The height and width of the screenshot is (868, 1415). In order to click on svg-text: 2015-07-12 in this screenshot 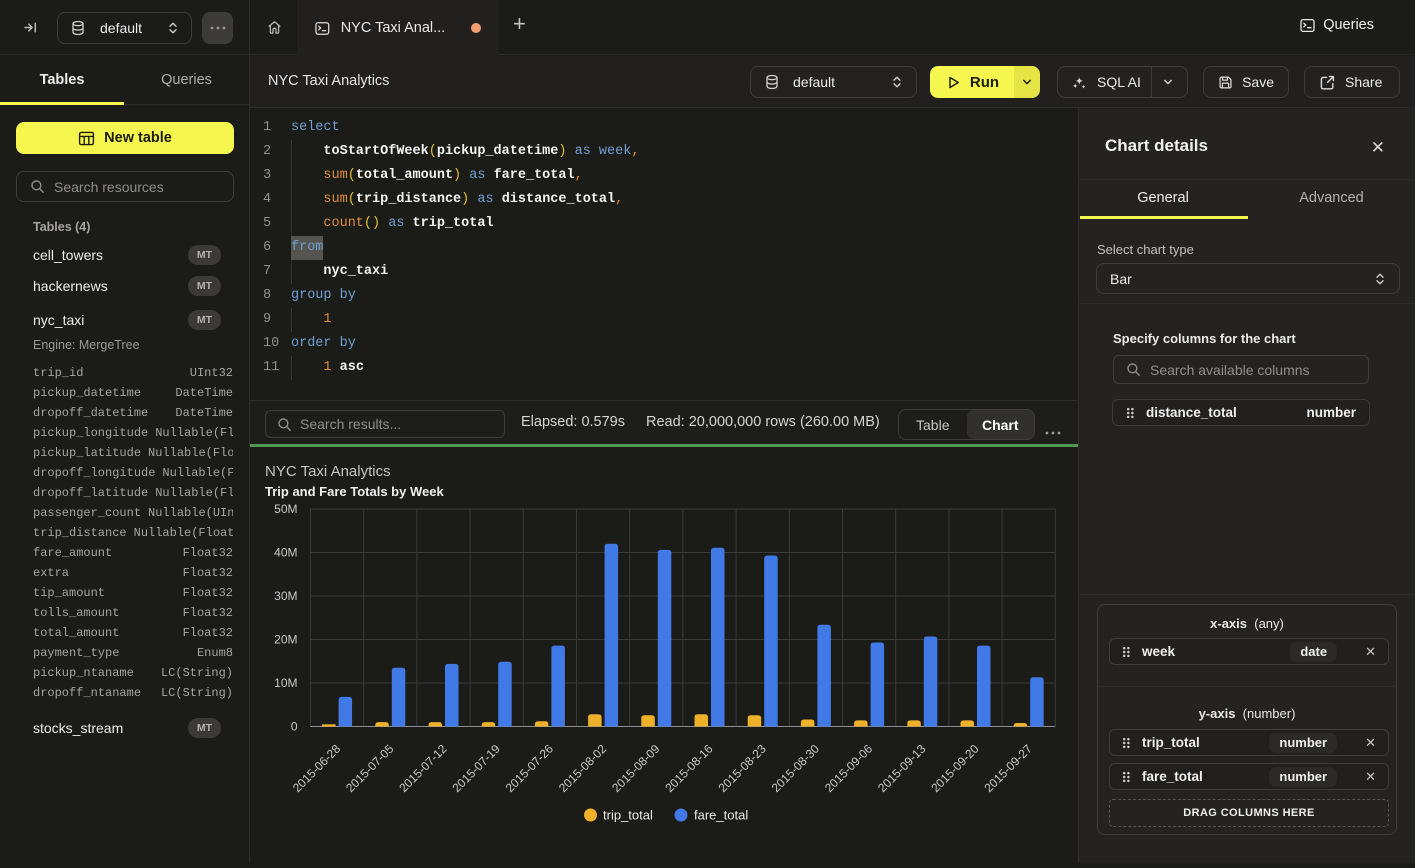, I will do `click(423, 768)`.